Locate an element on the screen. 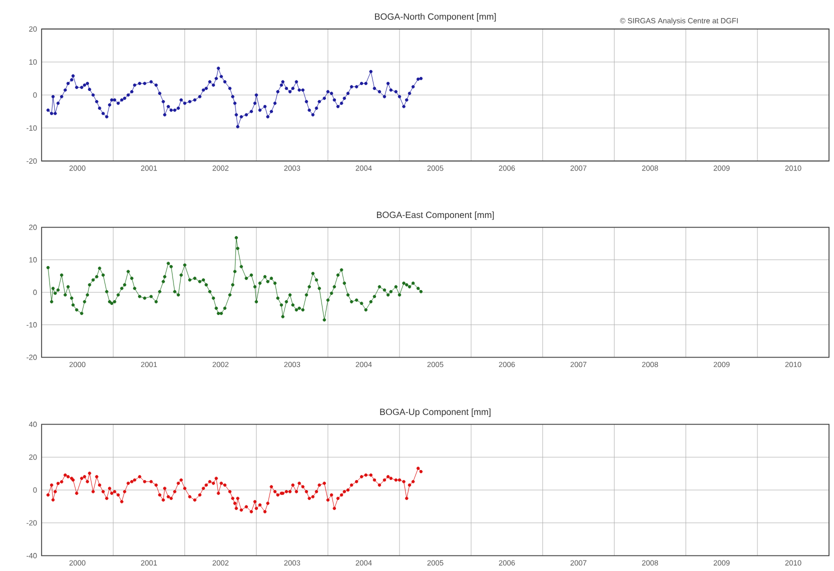 This screenshot has height=571, width=834. chart-title: BOGA-North Component [mm] is located at coordinates (435, 17).